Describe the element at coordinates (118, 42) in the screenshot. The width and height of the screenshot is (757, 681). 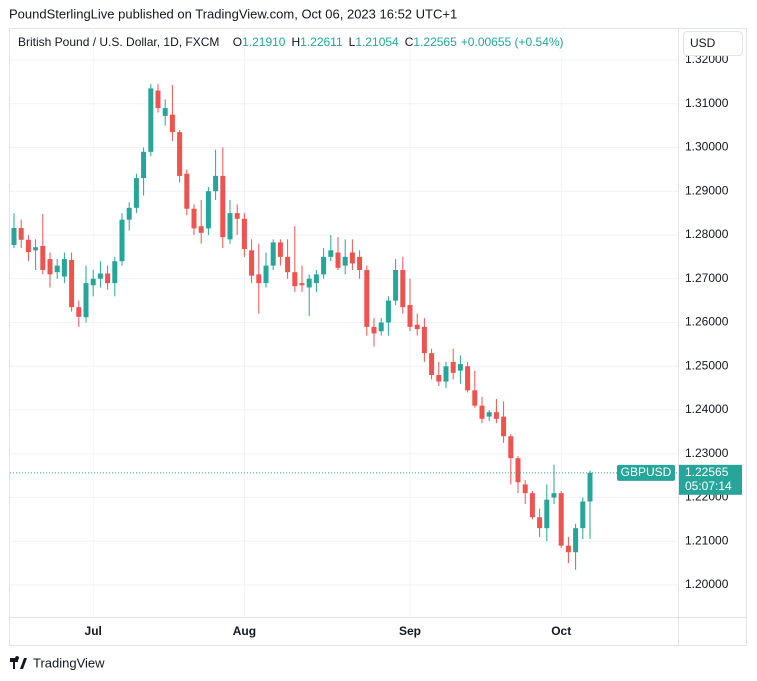
I see `symbol: British Pound / U.S. Dollar, 1D, FXCM` at that location.